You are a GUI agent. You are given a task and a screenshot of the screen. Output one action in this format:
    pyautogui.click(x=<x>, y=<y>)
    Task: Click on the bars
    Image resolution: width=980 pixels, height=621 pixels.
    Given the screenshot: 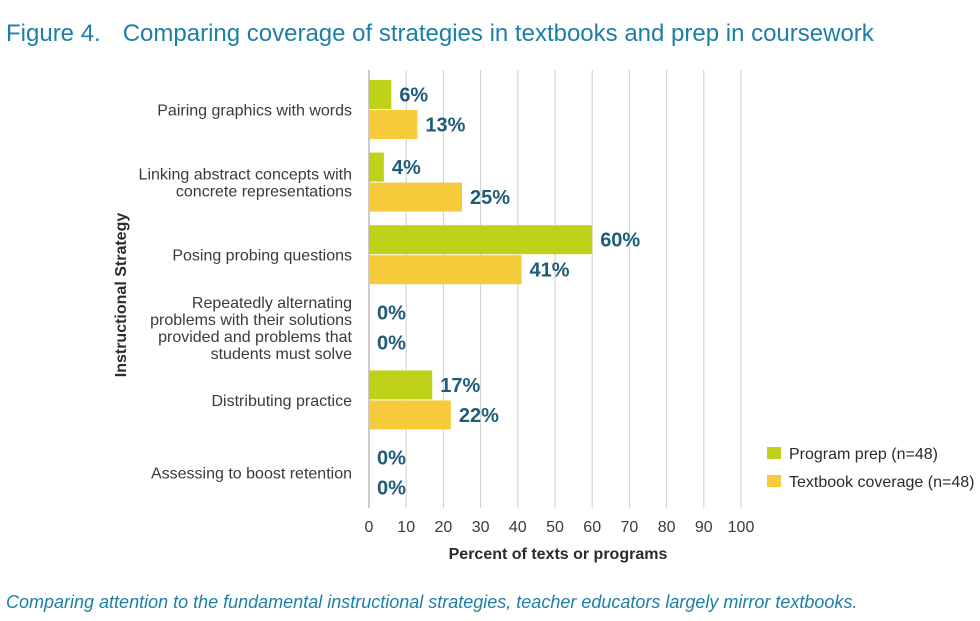 What is the action you would take?
    pyautogui.click(x=481, y=255)
    